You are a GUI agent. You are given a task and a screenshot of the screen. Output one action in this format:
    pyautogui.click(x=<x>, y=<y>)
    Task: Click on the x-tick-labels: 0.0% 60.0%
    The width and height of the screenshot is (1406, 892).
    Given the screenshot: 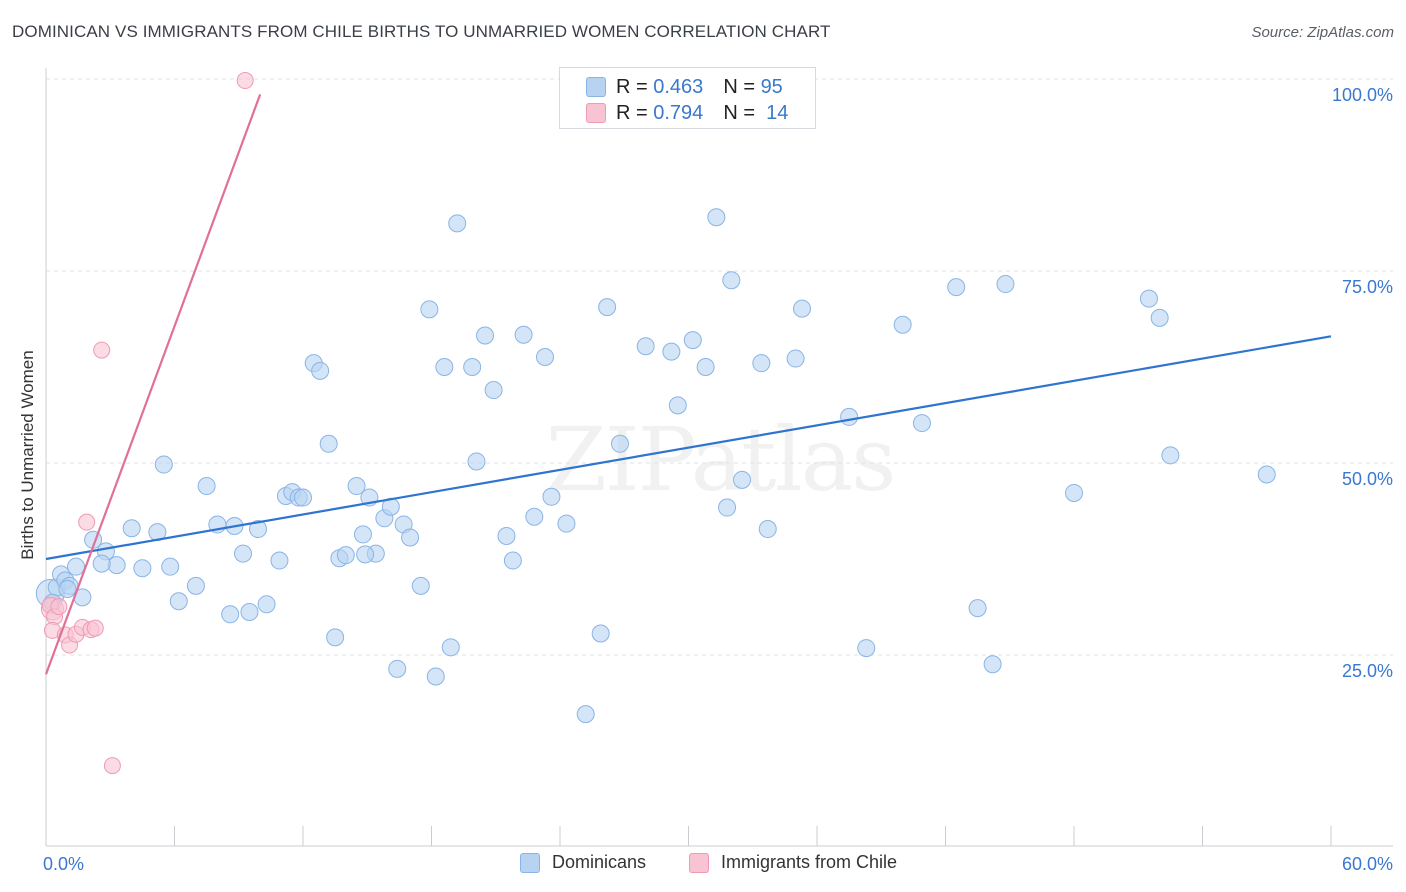 What is the action you would take?
    pyautogui.click(x=718, y=864)
    